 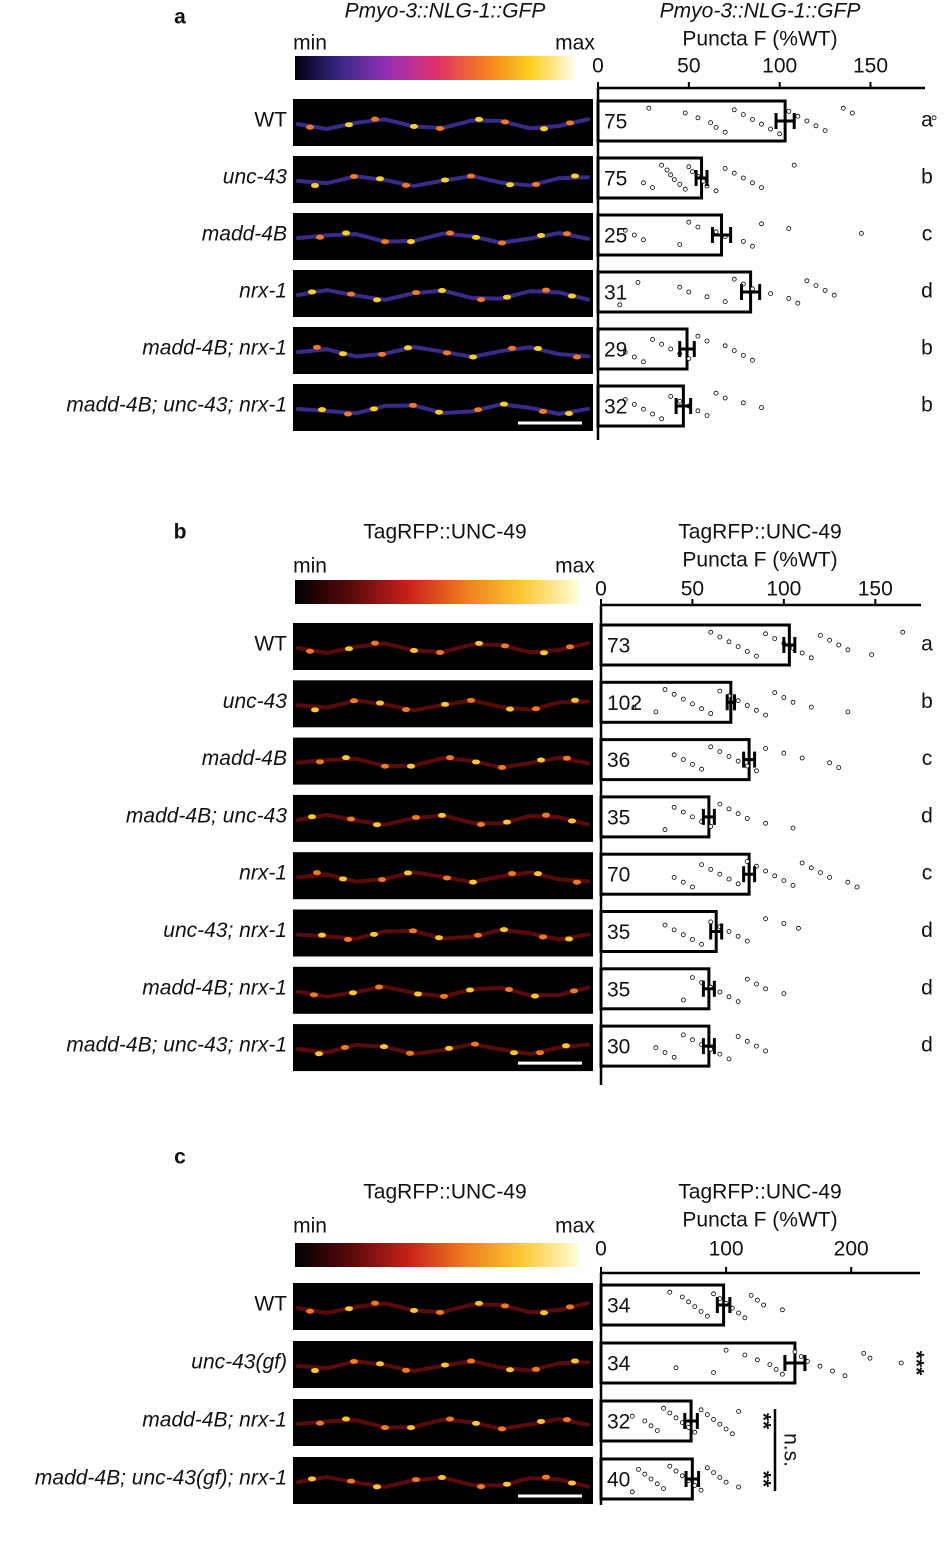 I want to click on category-label: unc-43(gf), so click(x=239, y=1362).